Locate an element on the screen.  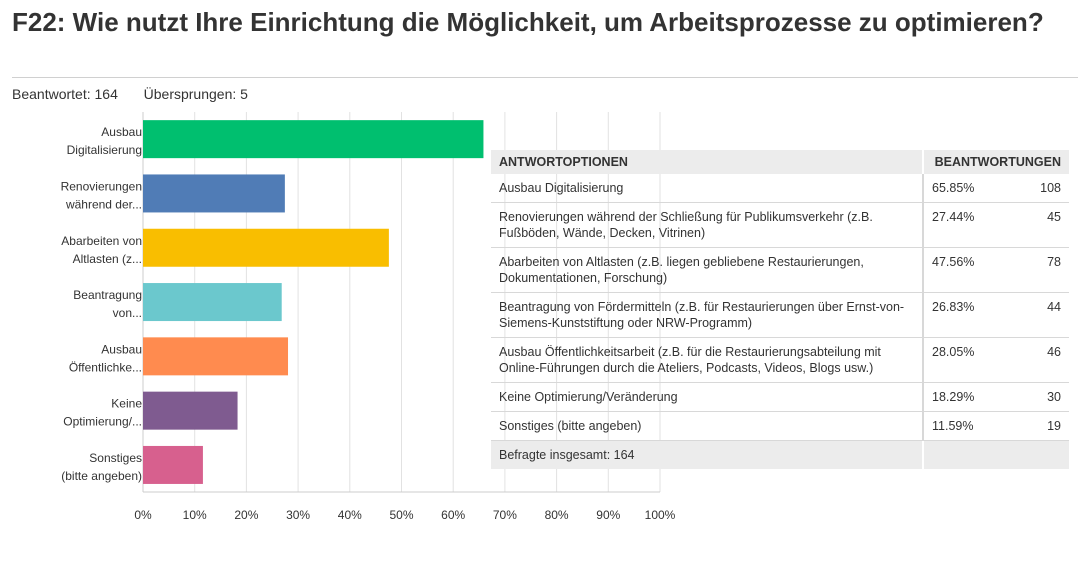
category-label: (bitte angeben) is located at coordinates (101, 476).